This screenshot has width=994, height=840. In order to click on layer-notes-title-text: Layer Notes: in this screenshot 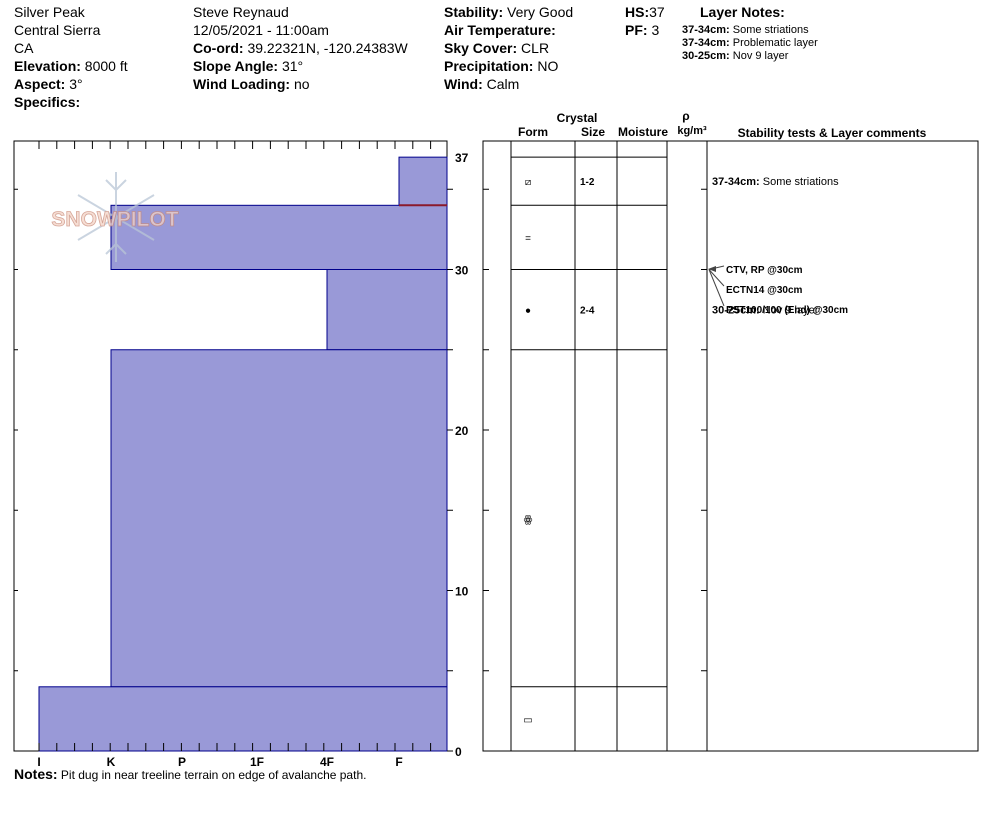, I will do `click(742, 12)`.